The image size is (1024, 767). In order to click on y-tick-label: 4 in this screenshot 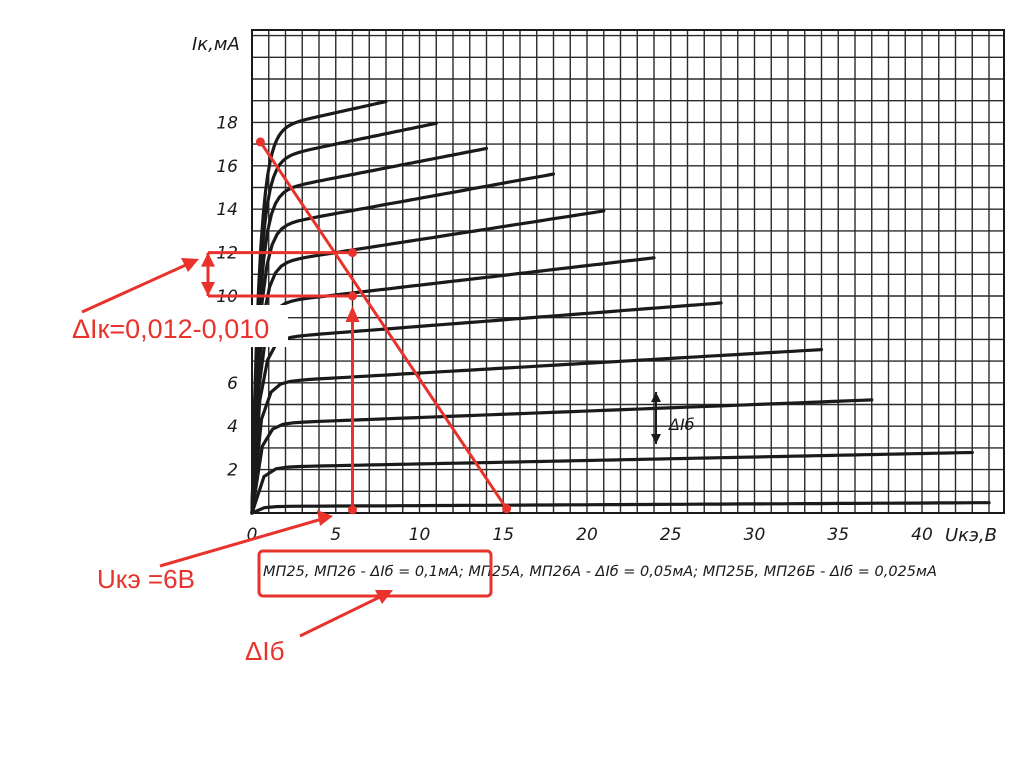, I will do `click(232, 427)`.